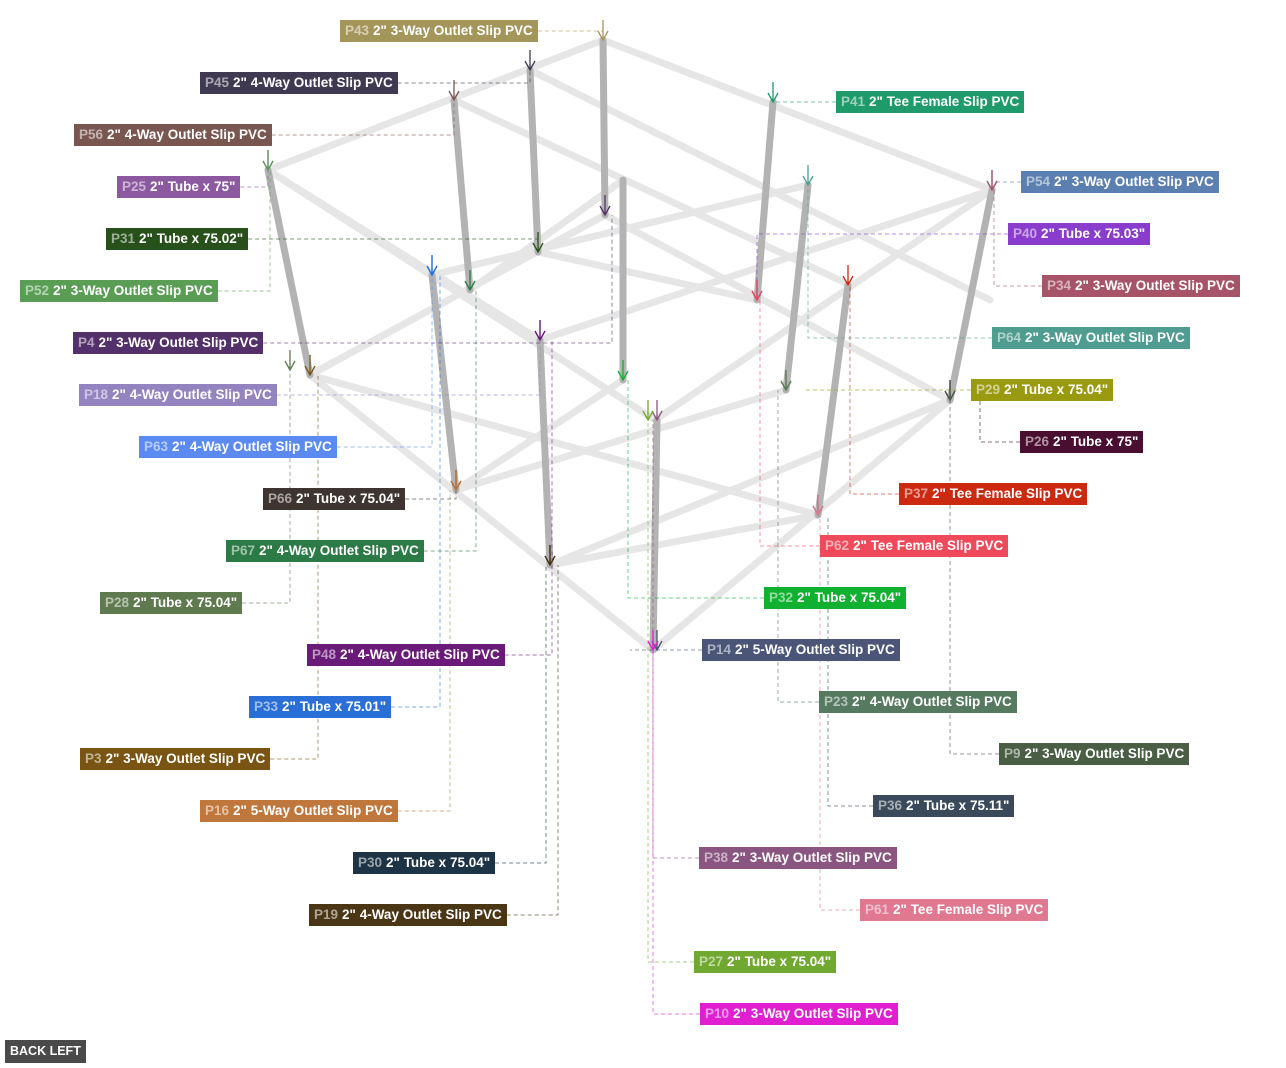 The image size is (1286, 1068). I want to click on part-id: P63, so click(156, 446).